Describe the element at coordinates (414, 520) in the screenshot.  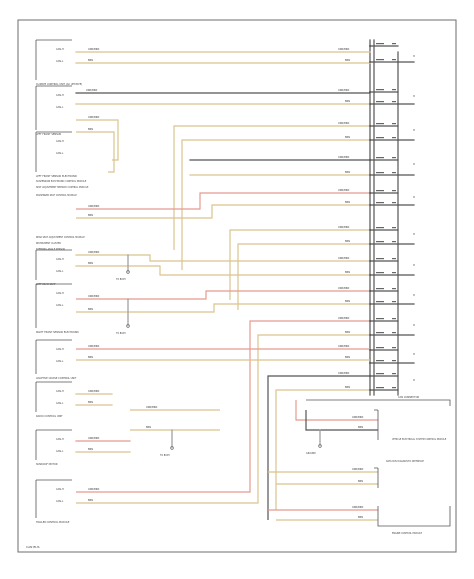
I see `right-module-engine: ENGINE CONTROL MODULE` at that location.